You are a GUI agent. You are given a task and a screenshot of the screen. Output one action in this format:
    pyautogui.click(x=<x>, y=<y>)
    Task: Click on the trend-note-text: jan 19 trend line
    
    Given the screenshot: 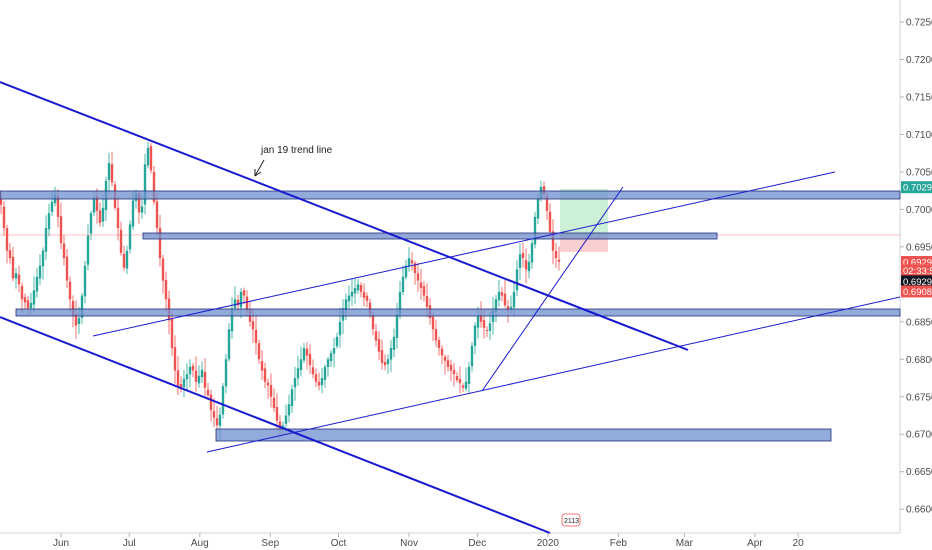 What is the action you would take?
    pyautogui.click(x=296, y=150)
    